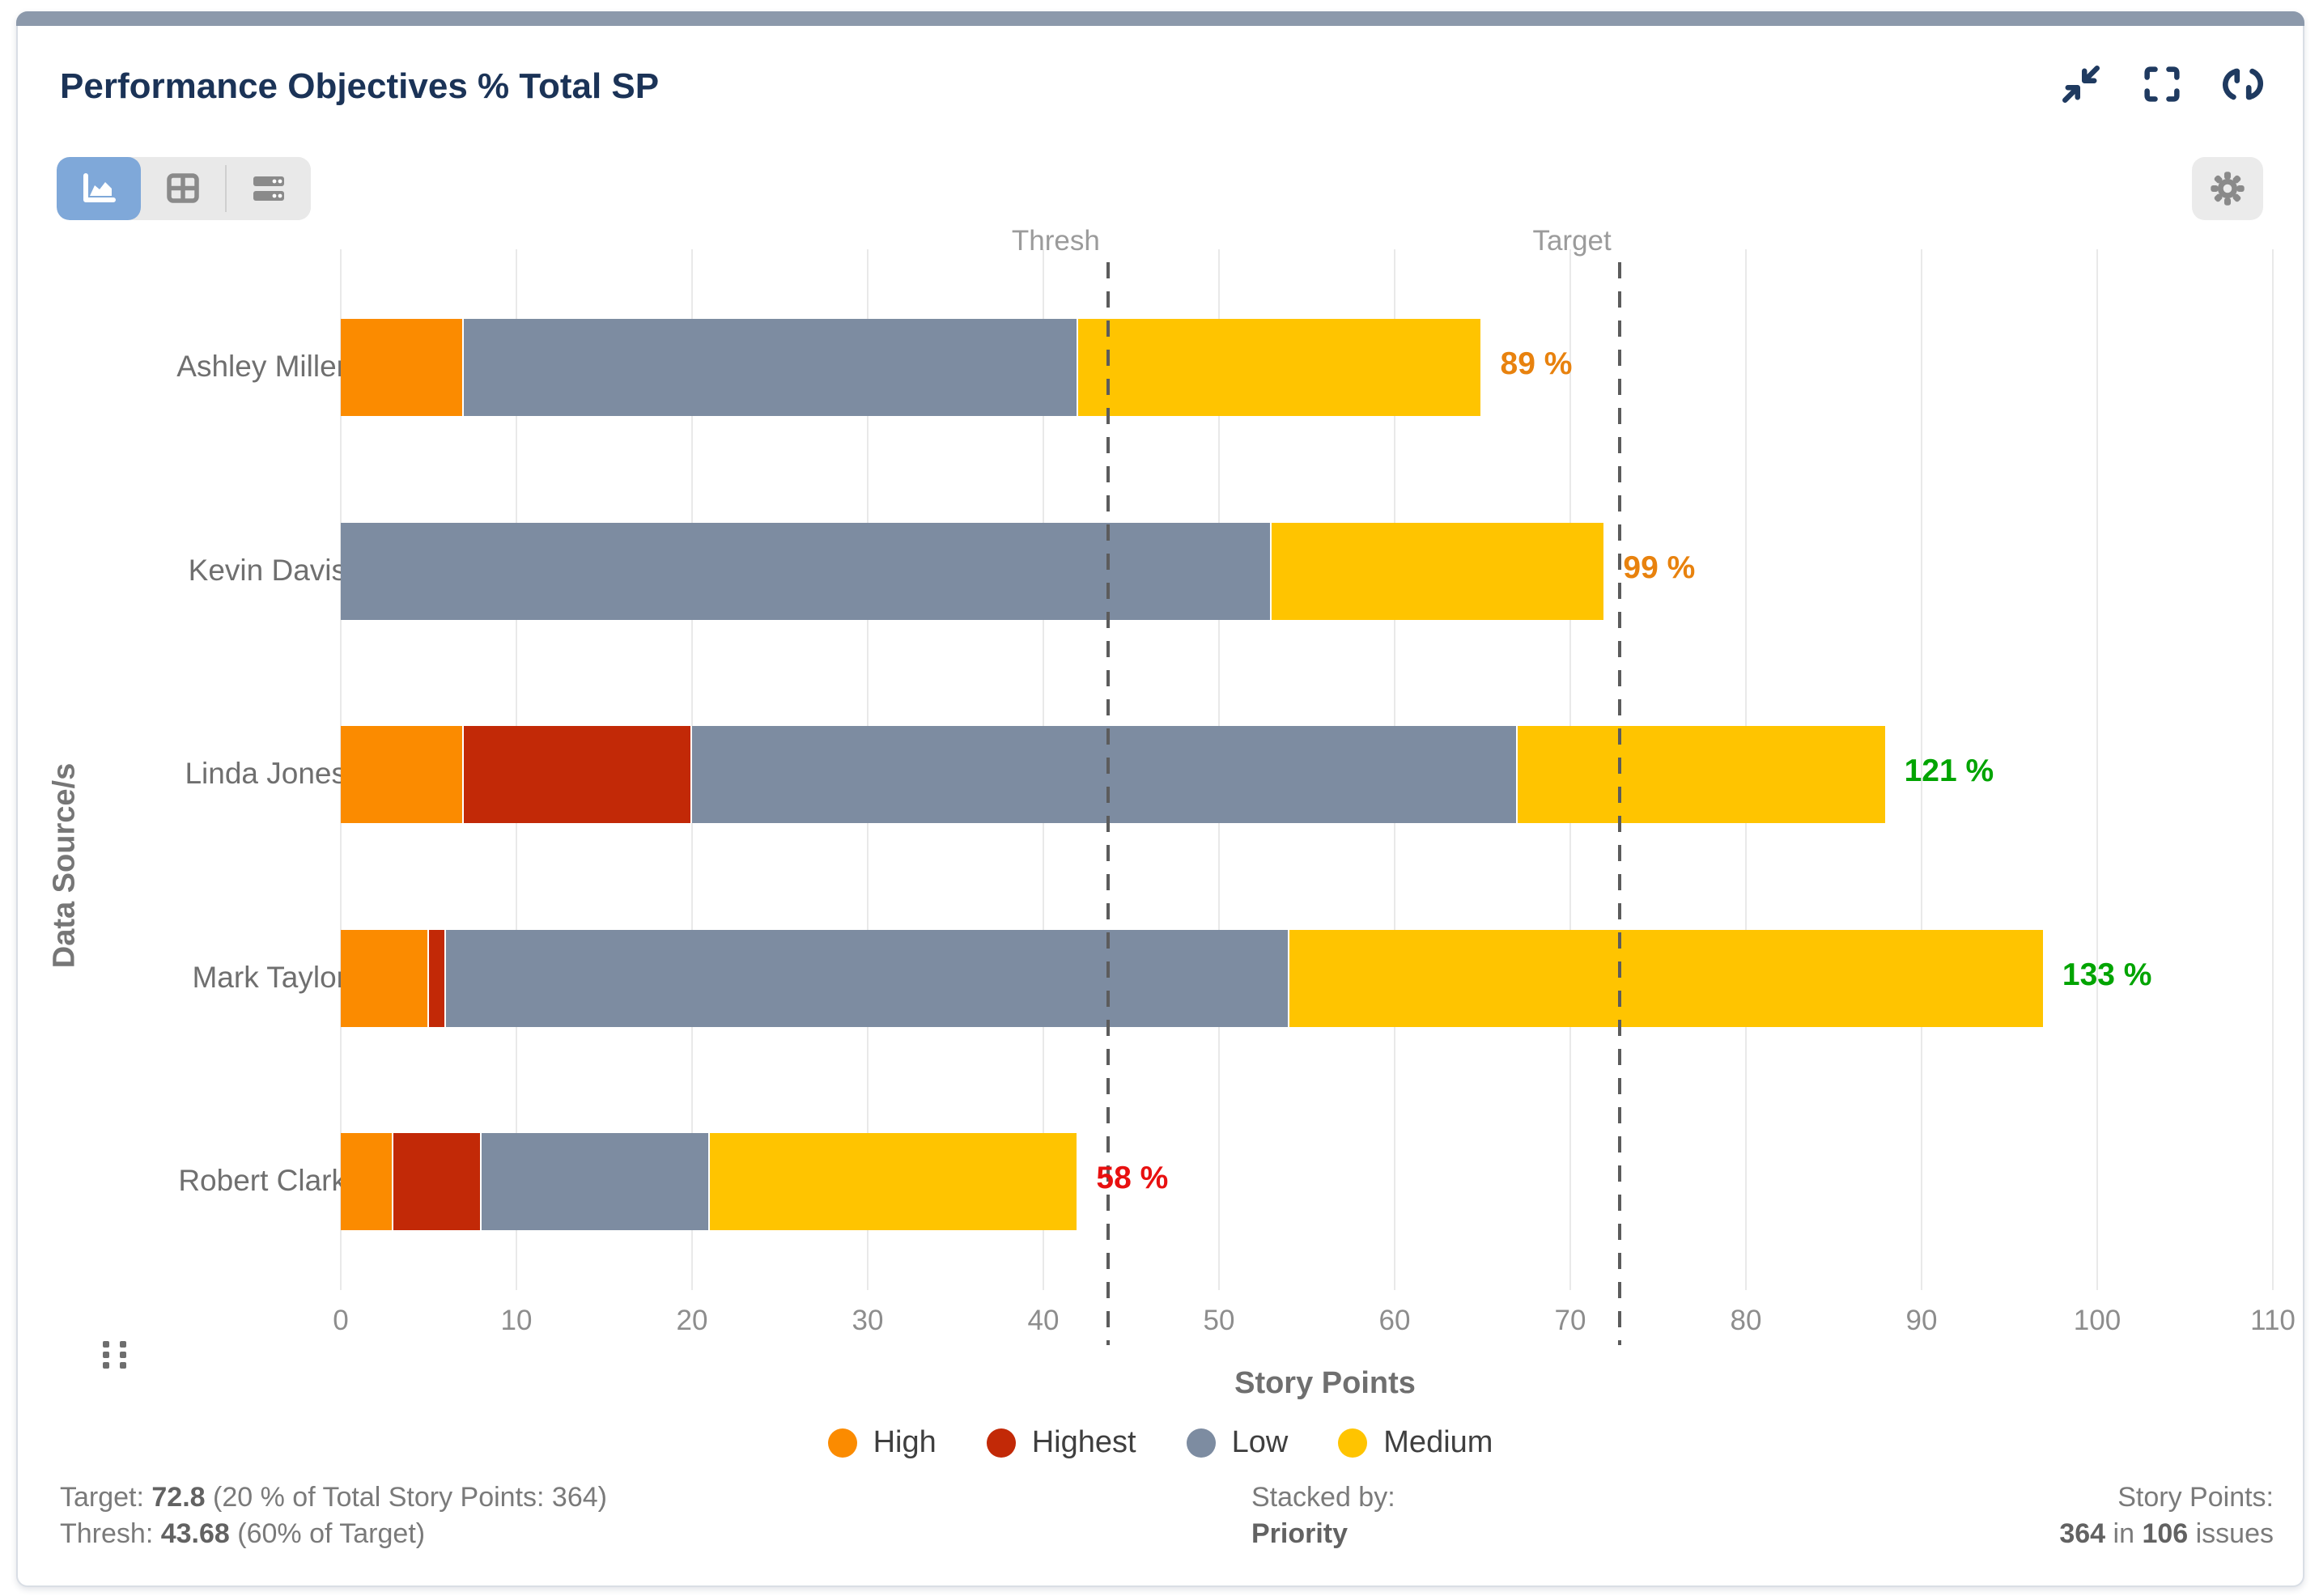 This screenshot has width=2319, height=1596. Describe the element at coordinates (1536, 364) in the screenshot. I see `bar-value-label: 89 %` at that location.